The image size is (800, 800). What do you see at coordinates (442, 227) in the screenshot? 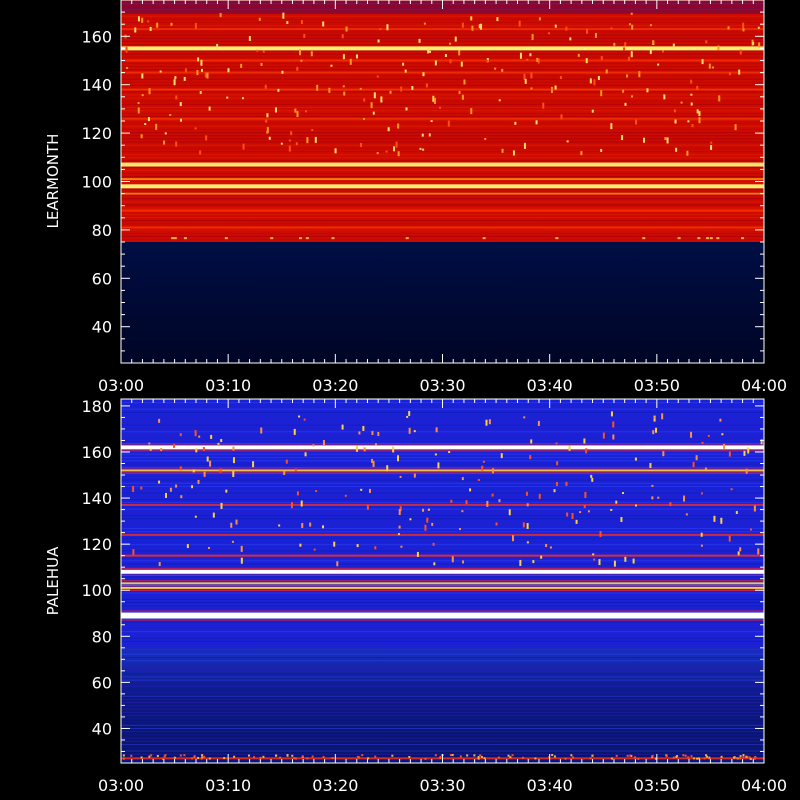
I see `learmonth-bright-band` at bounding box center [442, 227].